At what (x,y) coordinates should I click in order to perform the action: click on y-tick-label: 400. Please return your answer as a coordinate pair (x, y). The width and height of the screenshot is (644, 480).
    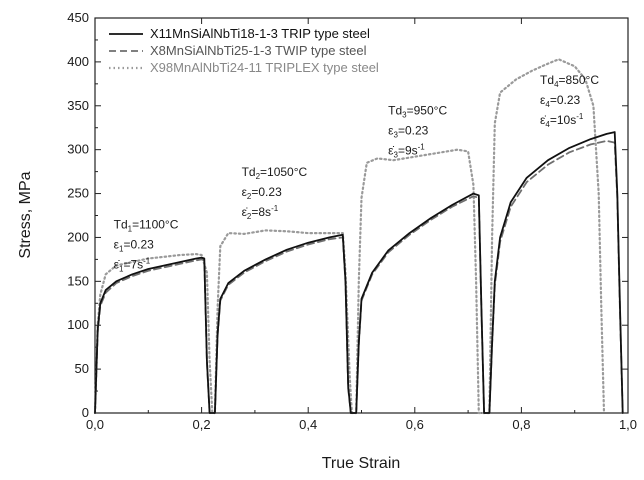
    Looking at the image, I should click on (78, 61).